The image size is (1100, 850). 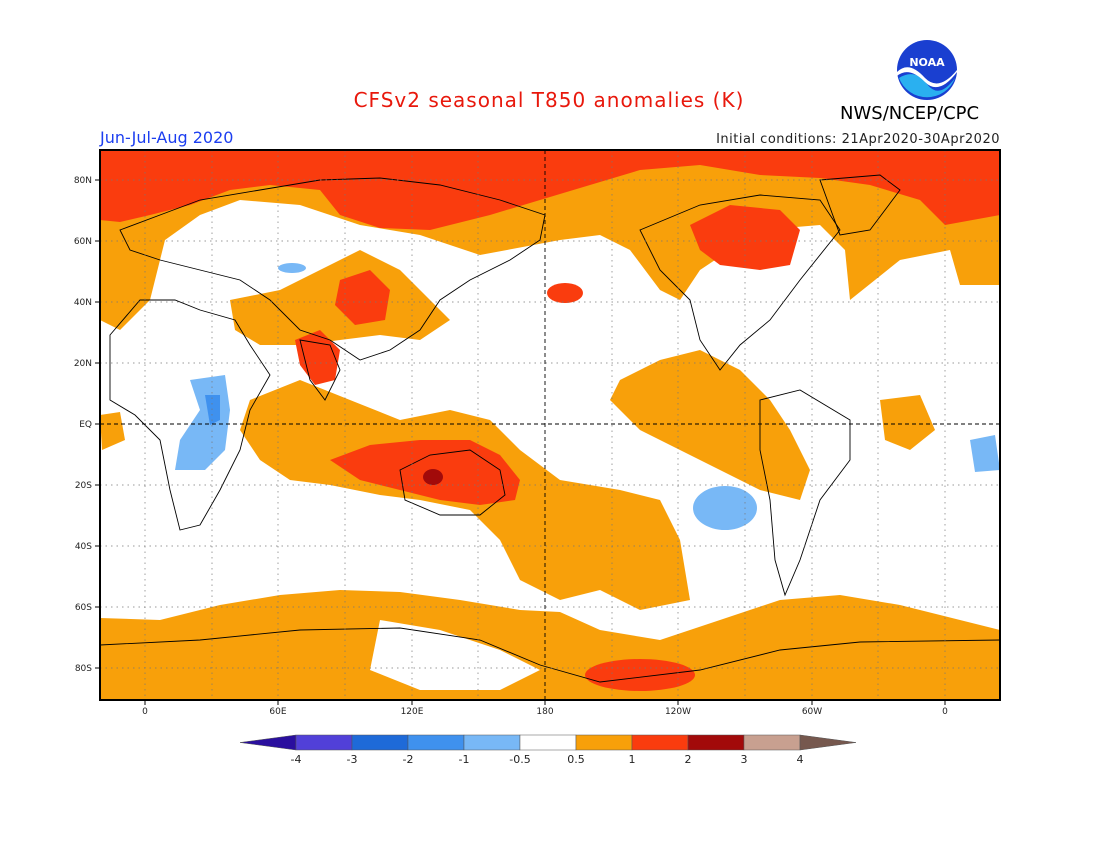 What do you see at coordinates (83, 181) in the screenshot?
I see `lat-tick-label: 80N` at bounding box center [83, 181].